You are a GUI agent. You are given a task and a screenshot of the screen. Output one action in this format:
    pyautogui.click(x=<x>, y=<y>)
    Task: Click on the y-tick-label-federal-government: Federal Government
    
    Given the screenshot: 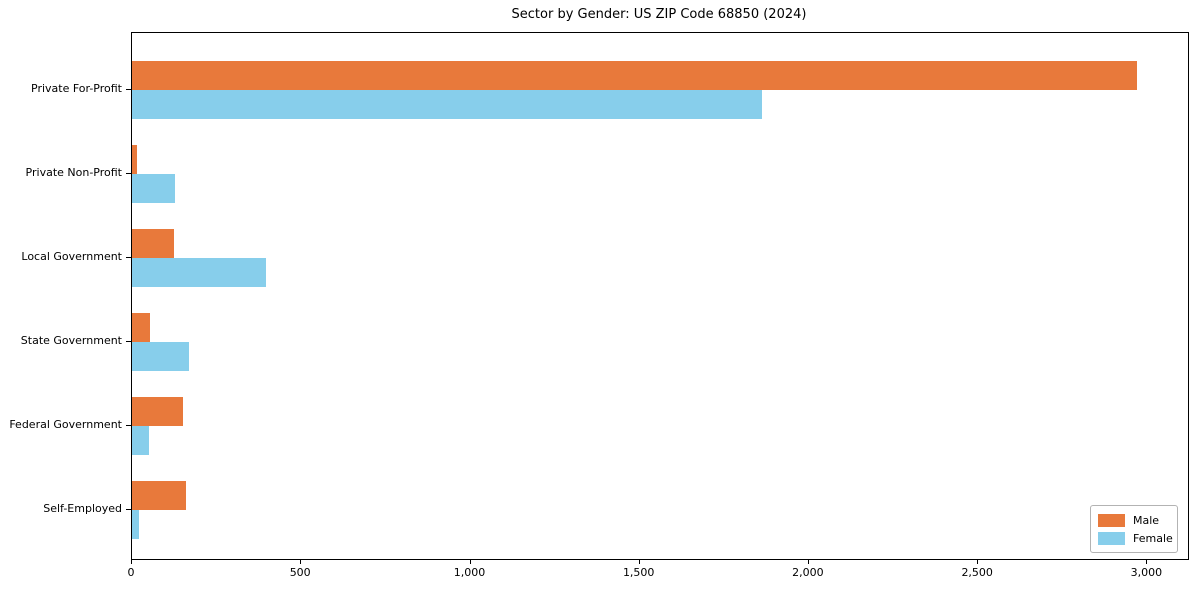 What is the action you would take?
    pyautogui.click(x=65, y=424)
    